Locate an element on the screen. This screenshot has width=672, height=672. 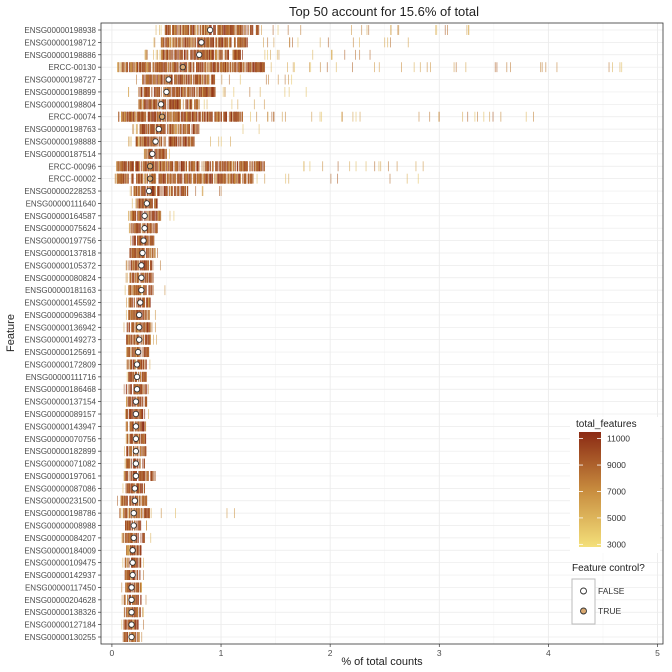
control-legend-items: FALSE TRUE is located at coordinates (602, 601).